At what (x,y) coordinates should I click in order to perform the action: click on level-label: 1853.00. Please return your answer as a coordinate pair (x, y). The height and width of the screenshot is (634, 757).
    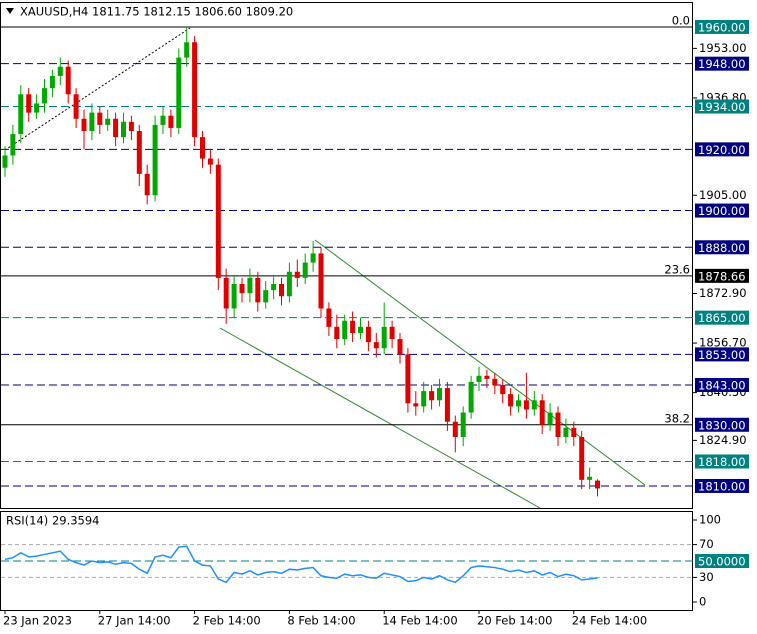
    Looking at the image, I should click on (722, 355).